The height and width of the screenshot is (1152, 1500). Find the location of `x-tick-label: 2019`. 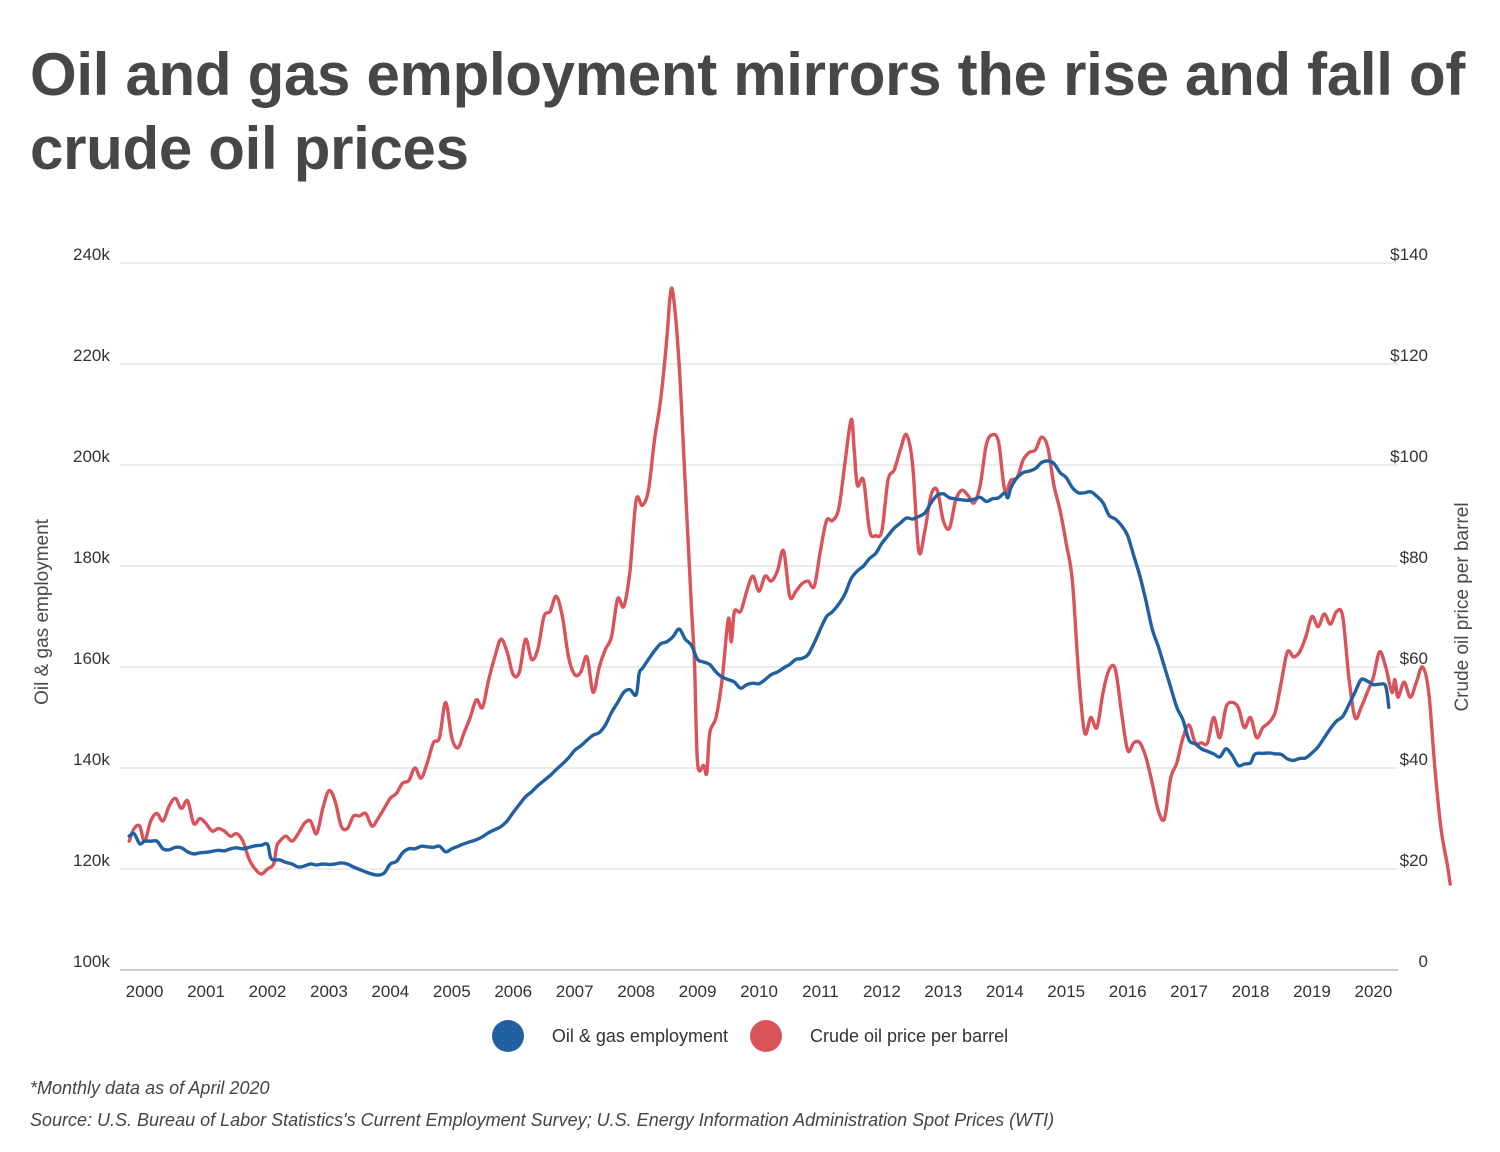

x-tick-label: 2019 is located at coordinates (1312, 991).